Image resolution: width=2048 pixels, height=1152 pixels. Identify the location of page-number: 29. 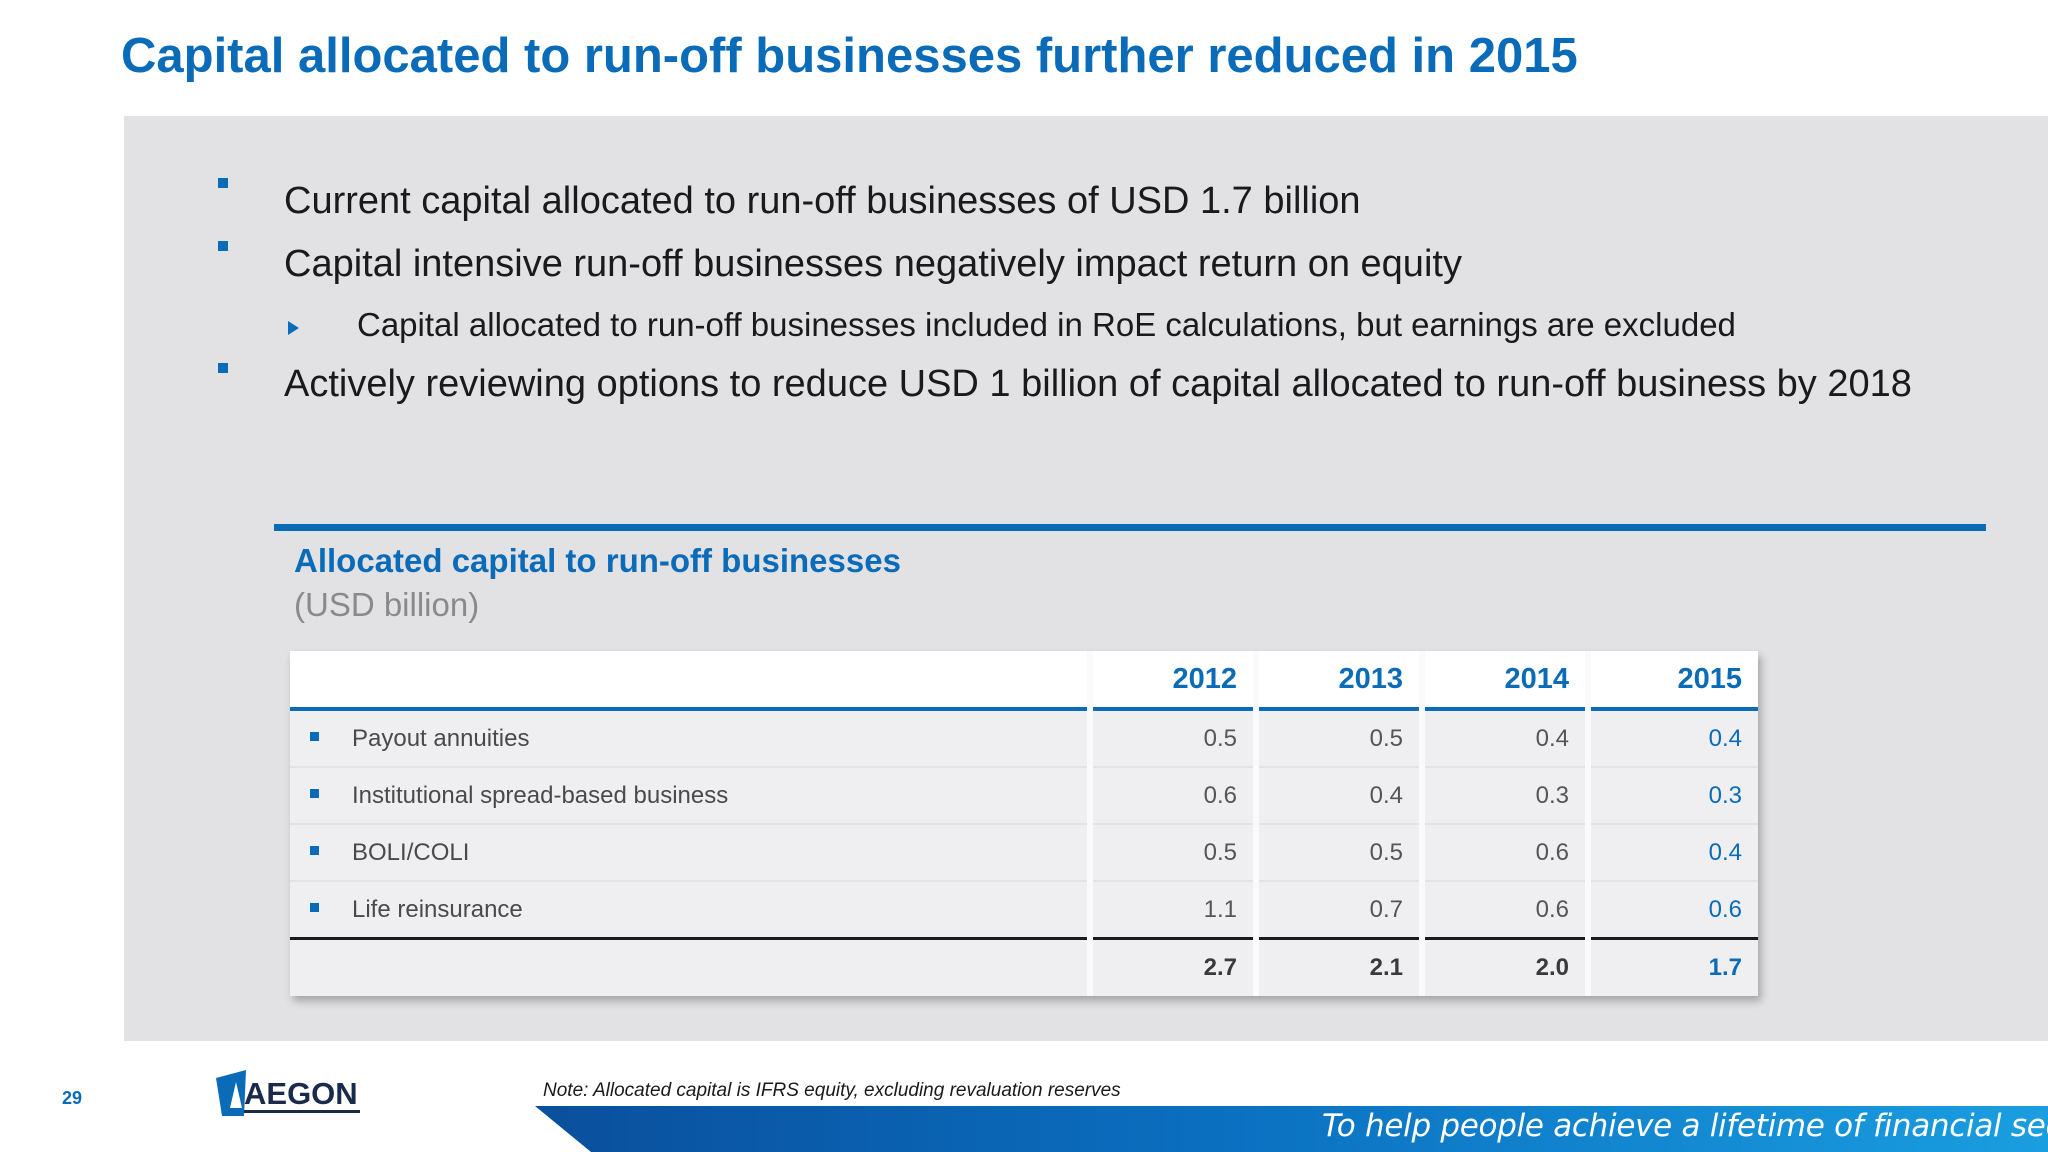
(72, 1098).